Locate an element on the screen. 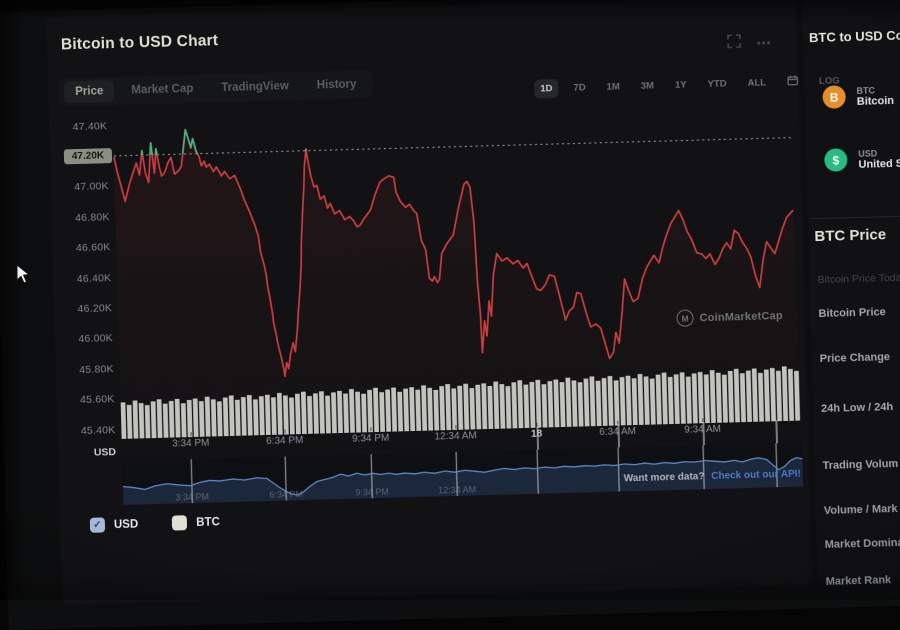 The image size is (900, 630). btc-checkbox is located at coordinates (180, 523).